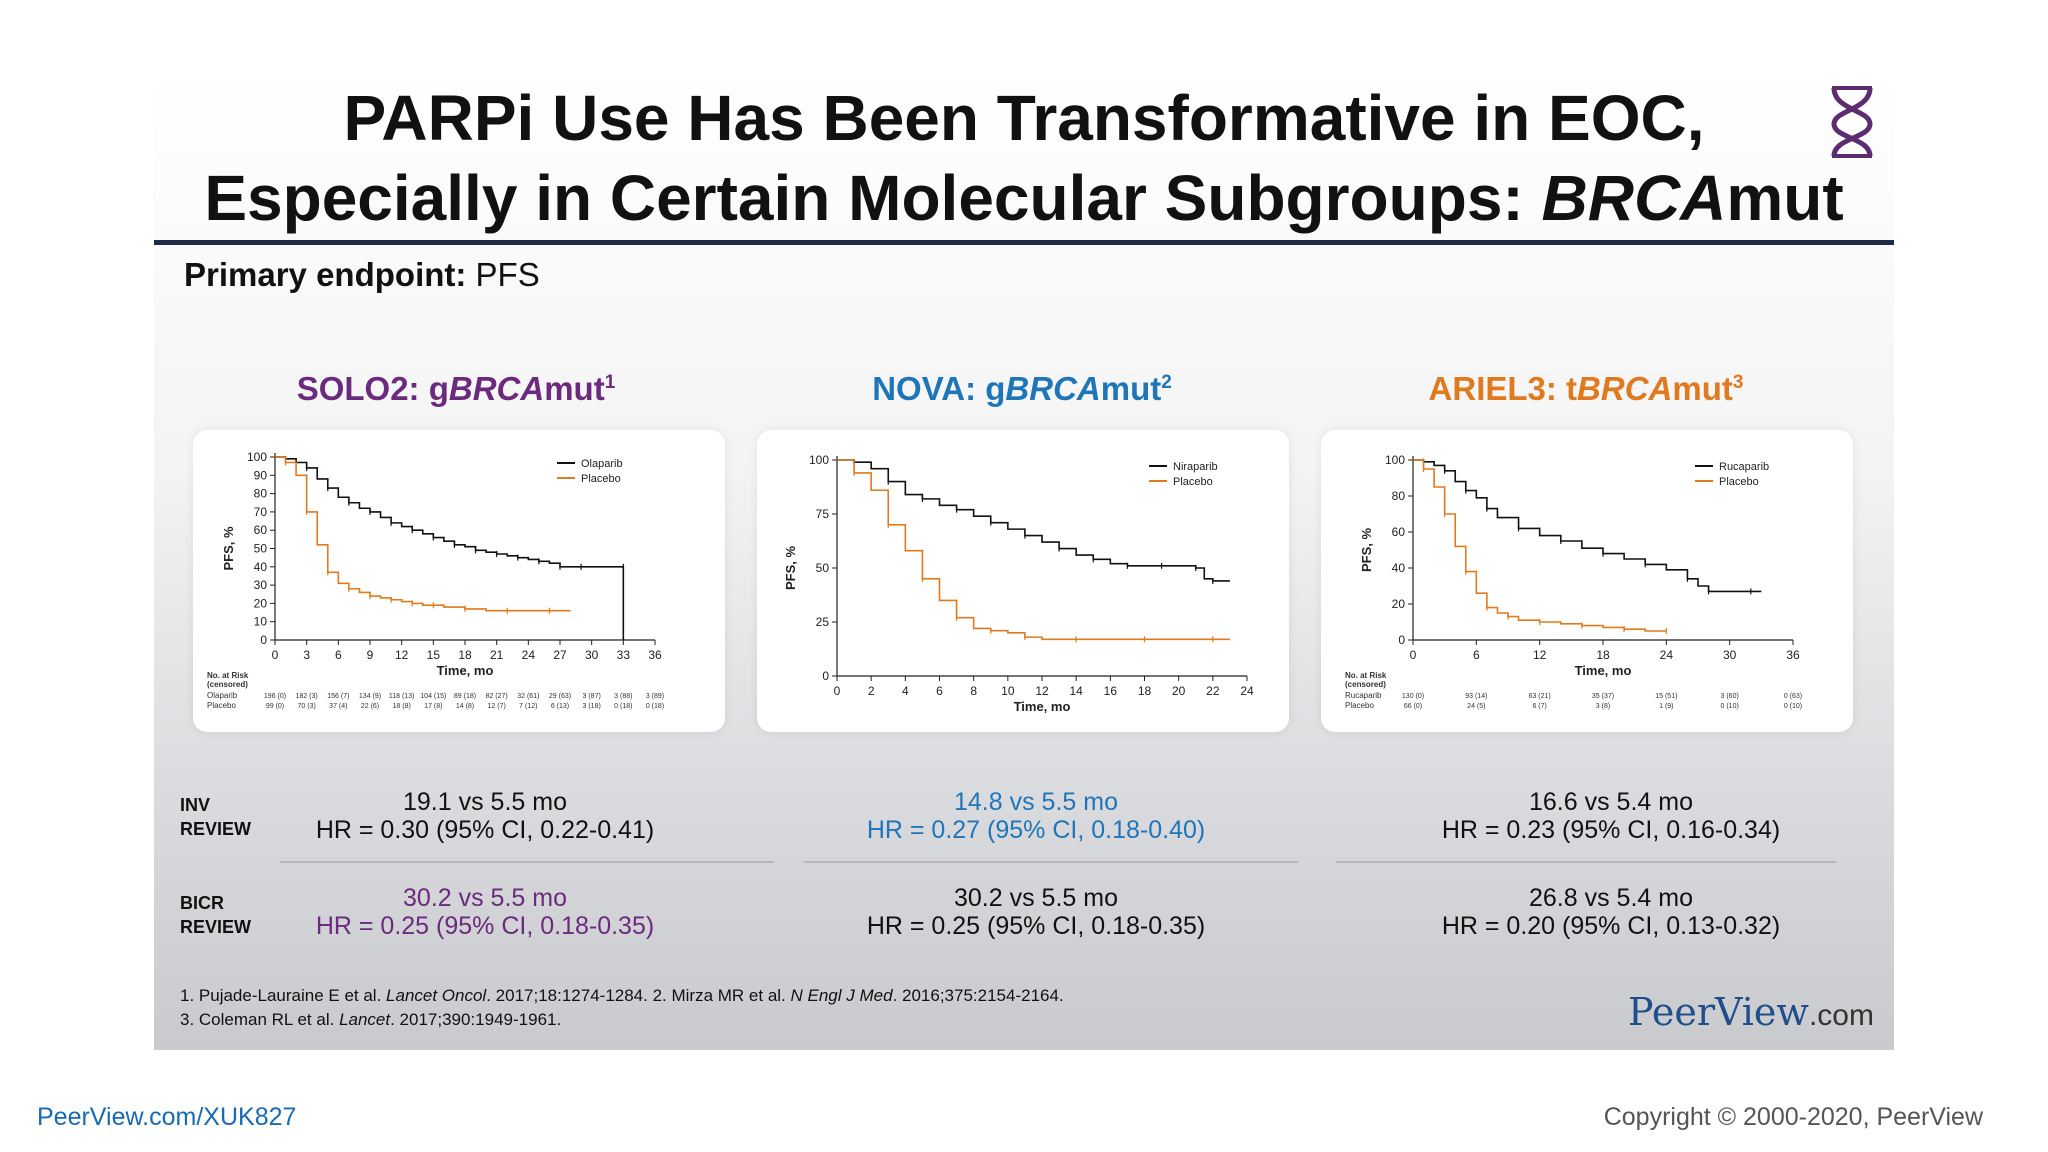 This screenshot has height=1152, width=2048. Describe the element at coordinates (1852, 122) in the screenshot. I see `dna-helix-icon` at that location.